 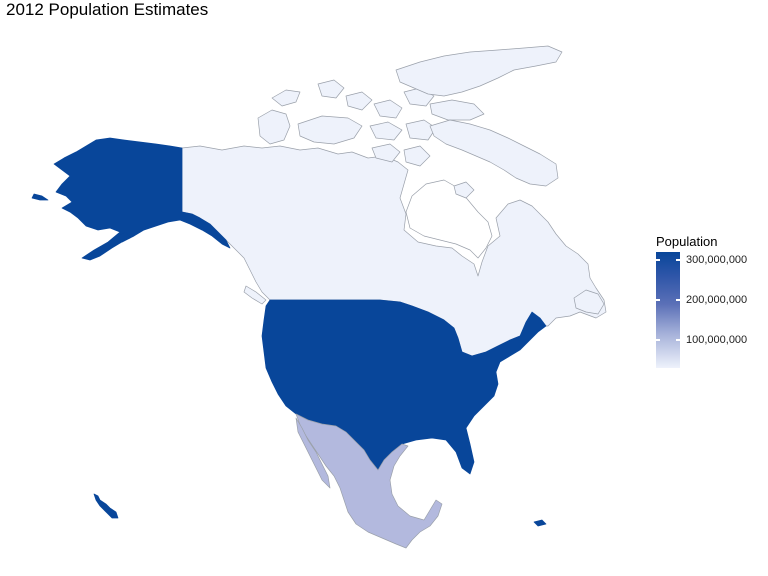 I want to click on banks-island, so click(x=274, y=127).